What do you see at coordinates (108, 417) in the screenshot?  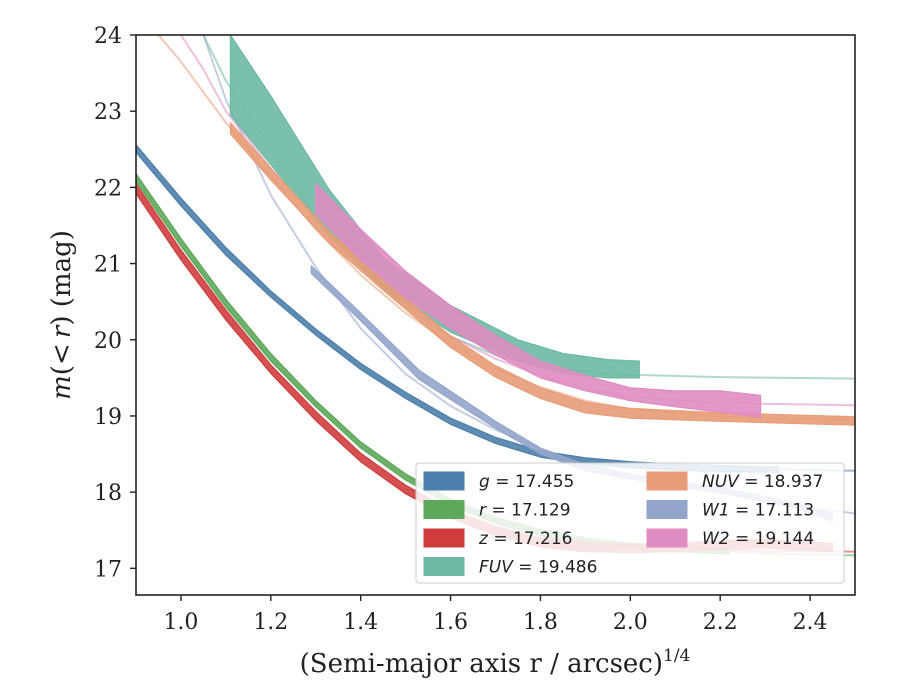 I see `y-tick-label: 19` at bounding box center [108, 417].